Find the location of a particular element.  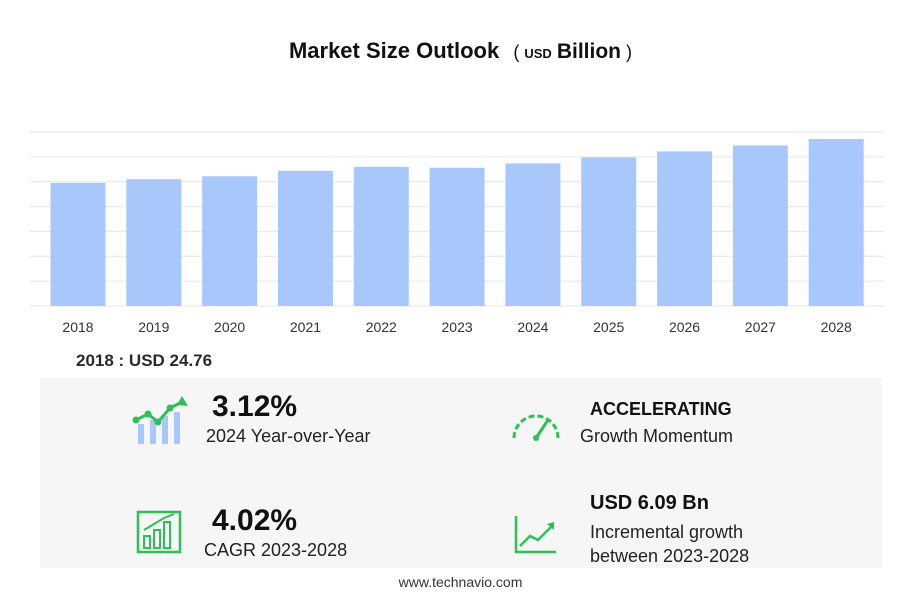

x-tick-label: 2020 is located at coordinates (229, 327).